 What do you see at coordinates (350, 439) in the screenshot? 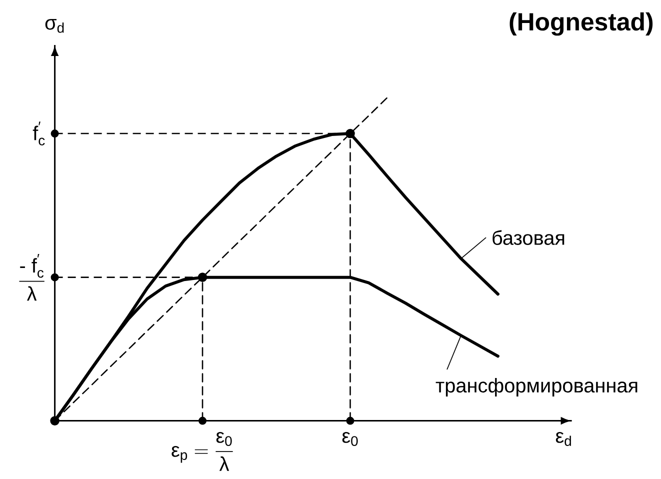
I see `x-tick-label: $\text{ε}_{\text{0}}$` at bounding box center [350, 439].